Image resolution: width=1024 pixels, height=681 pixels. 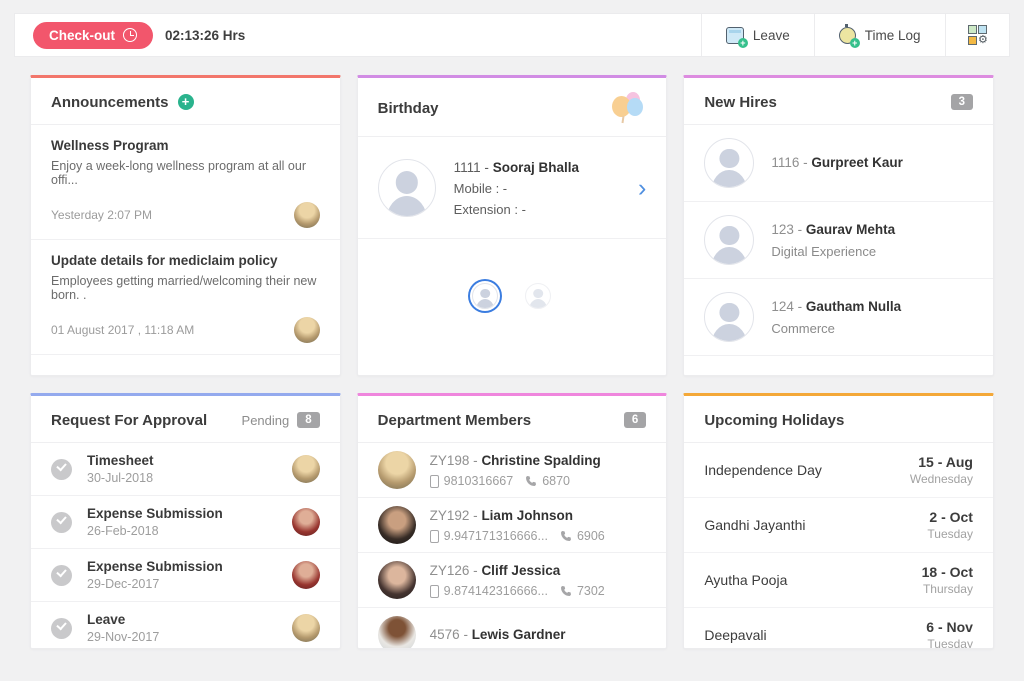 I want to click on employee-id: 1116 -, so click(x=791, y=162).